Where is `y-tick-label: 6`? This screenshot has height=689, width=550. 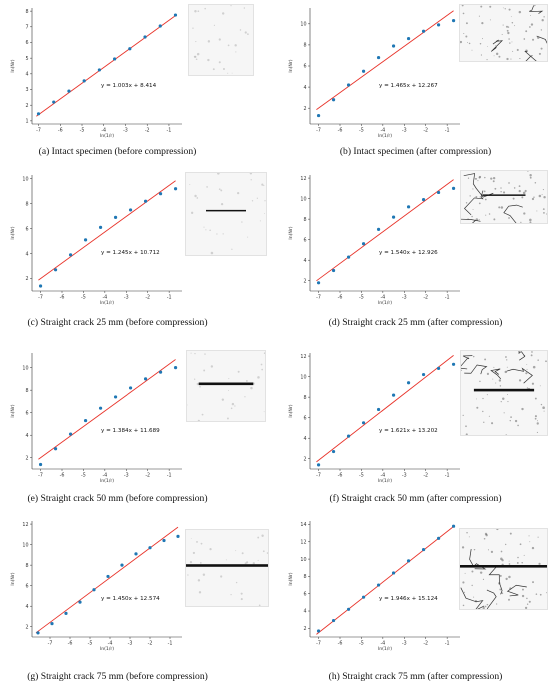 y-tick-label: 6 is located at coordinates (304, 418).